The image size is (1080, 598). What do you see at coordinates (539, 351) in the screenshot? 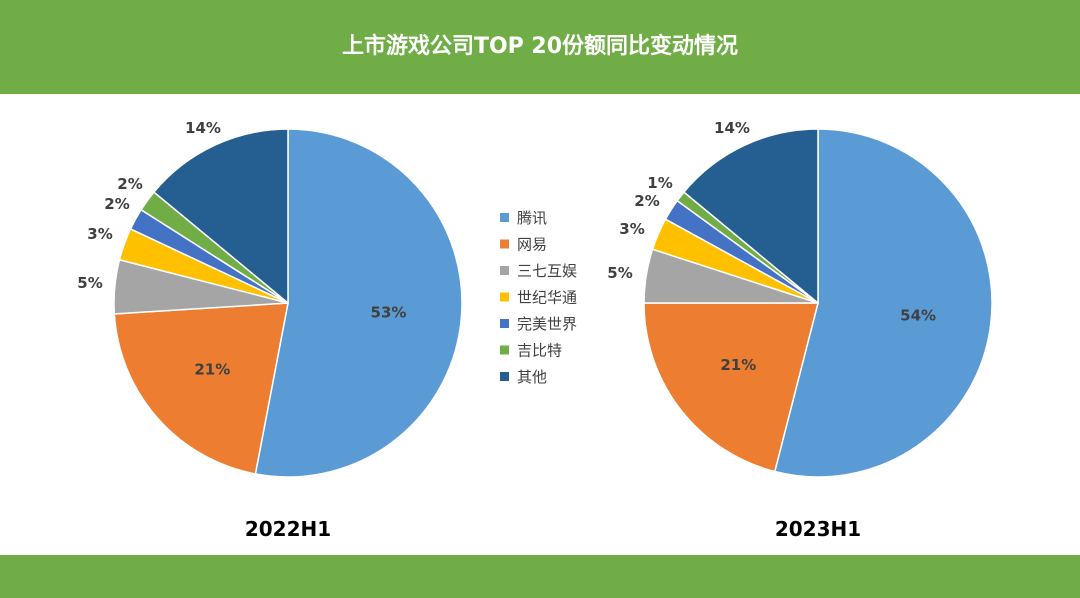
I see `legend-label: 吉比特` at bounding box center [539, 351].